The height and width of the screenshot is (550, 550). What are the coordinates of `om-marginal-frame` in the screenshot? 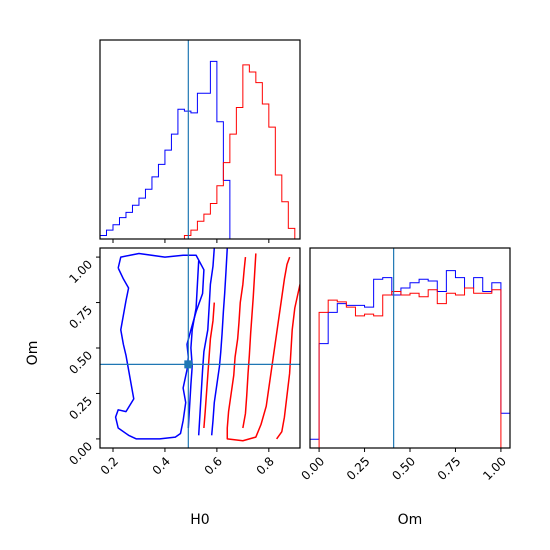 It's located at (410, 348).